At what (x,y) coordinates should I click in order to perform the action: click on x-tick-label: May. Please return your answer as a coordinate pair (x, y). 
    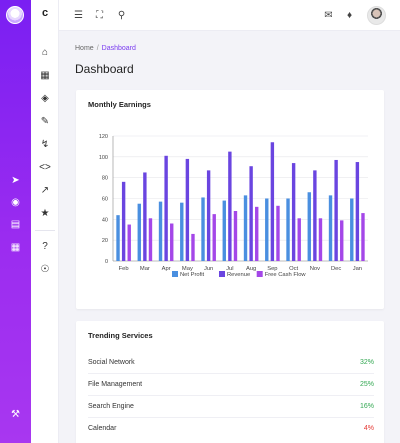
    Looking at the image, I should click on (187, 269).